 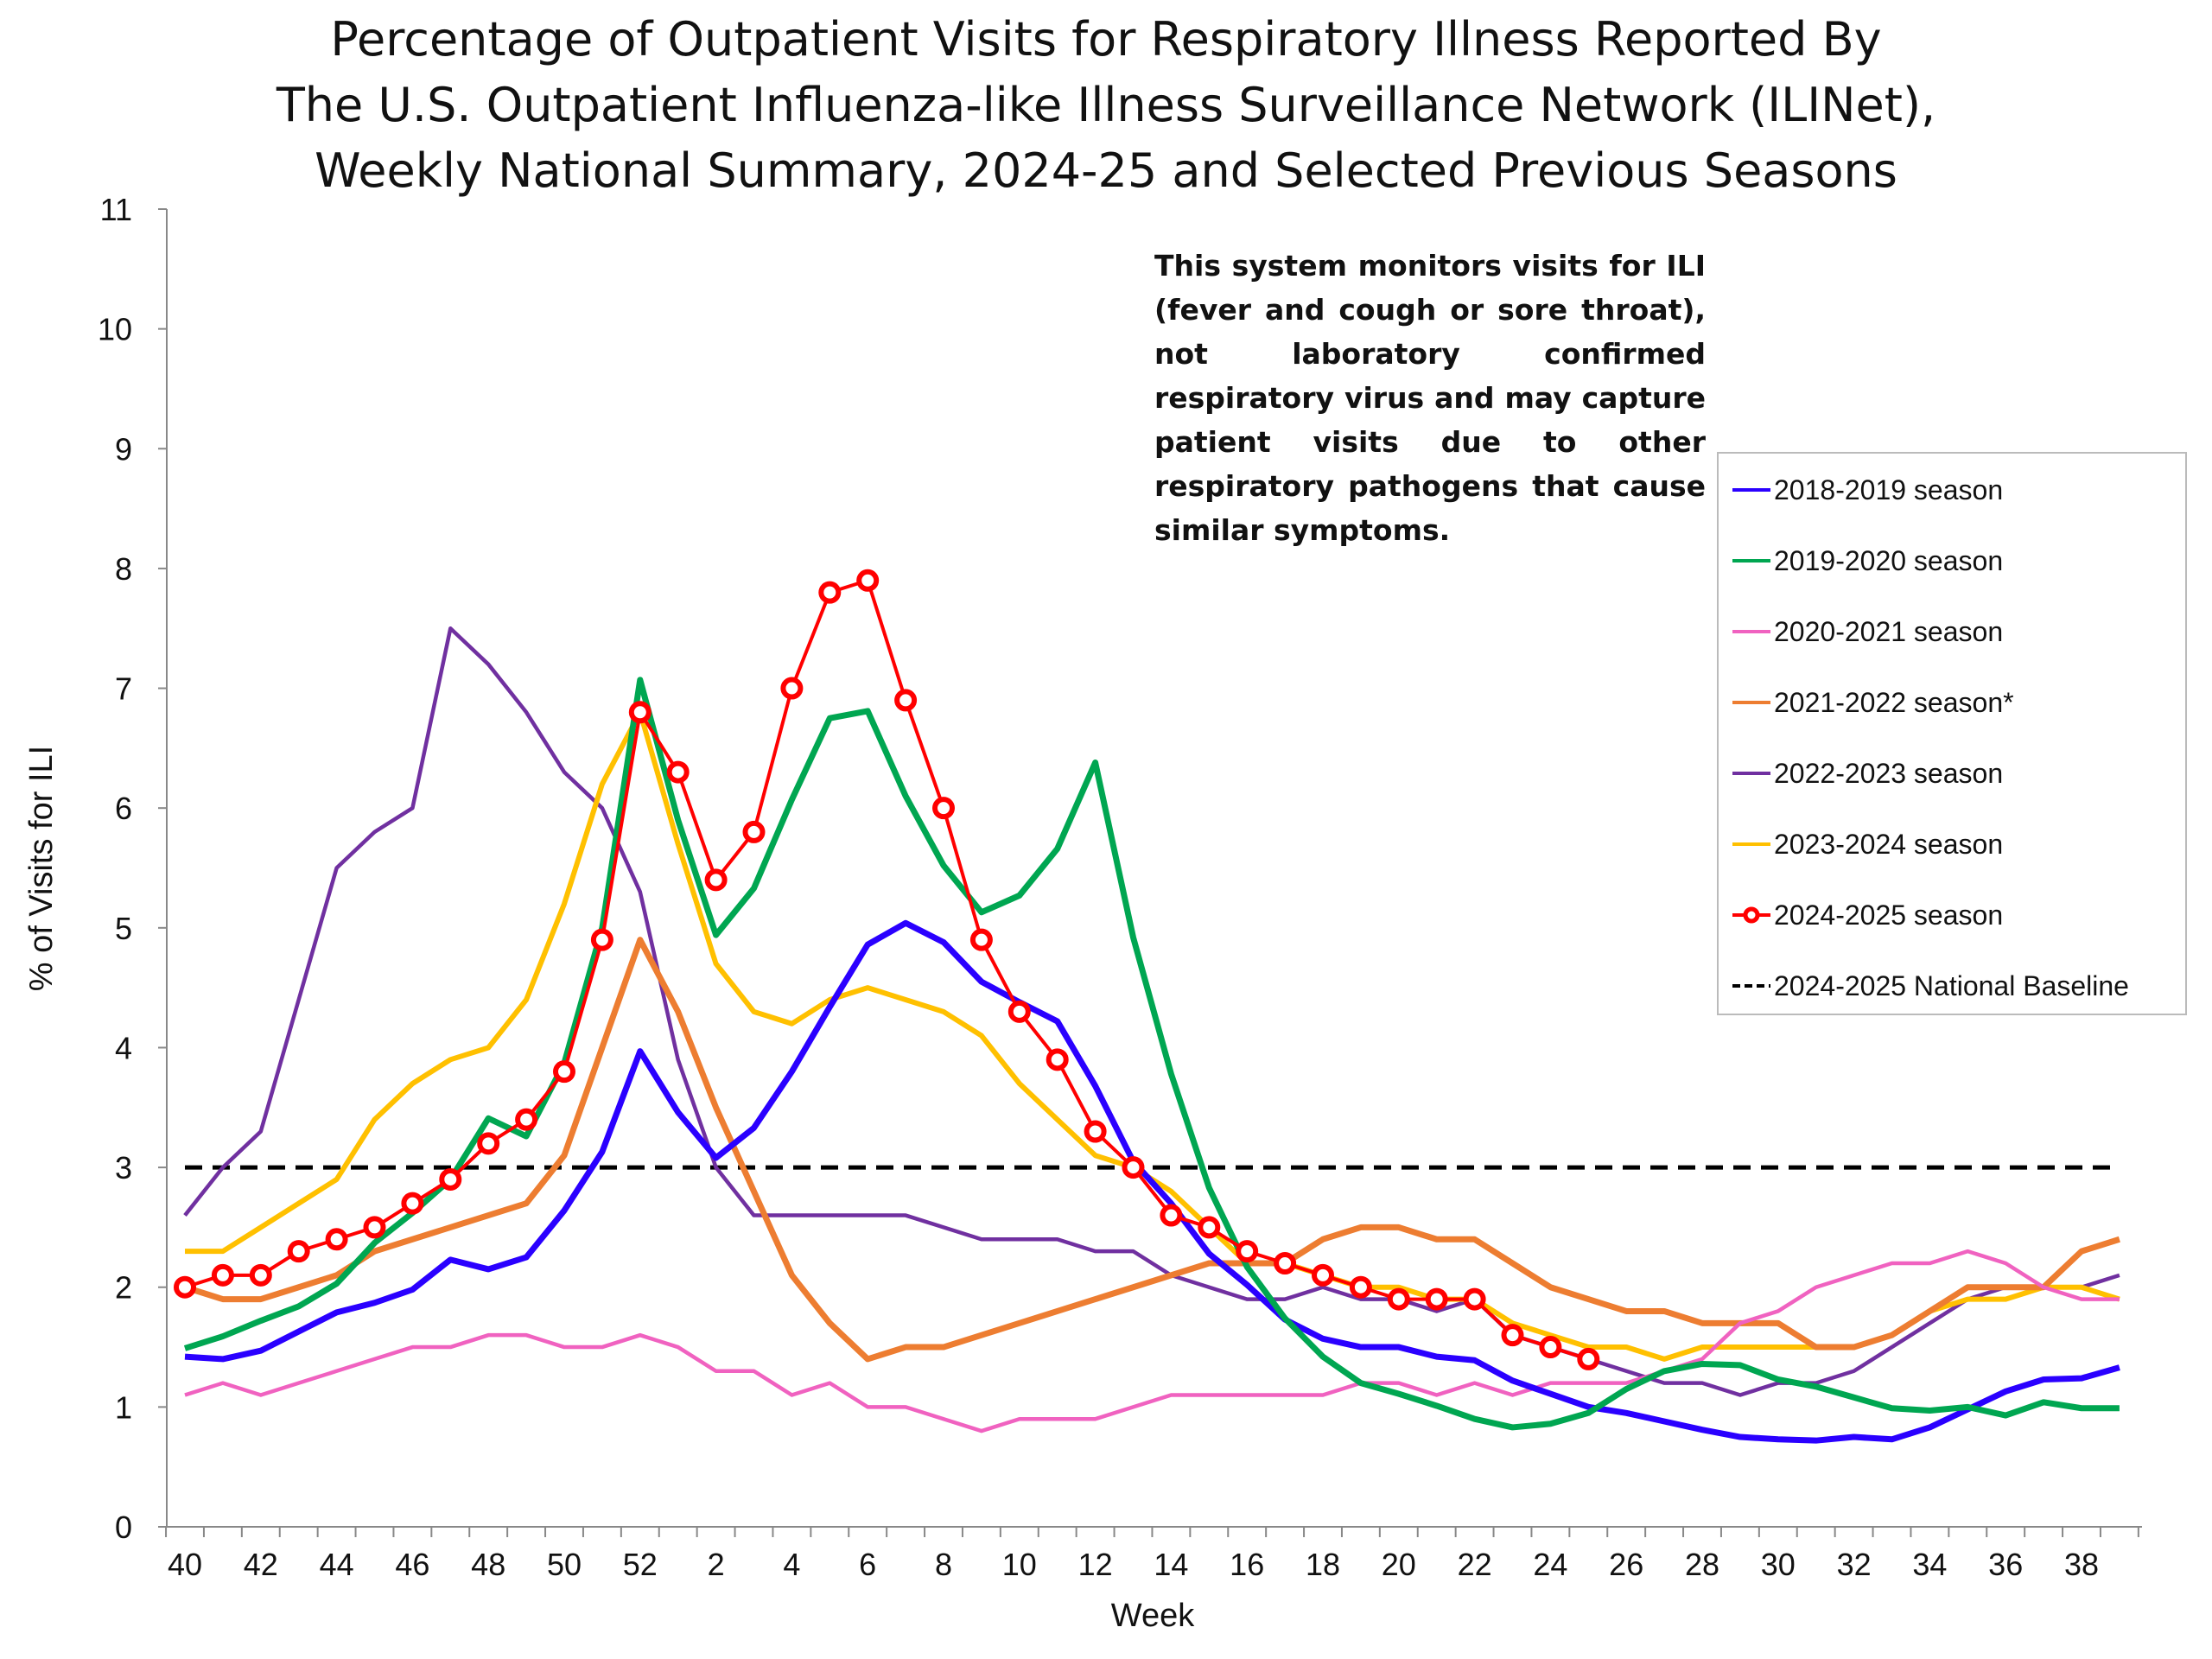 What do you see at coordinates (123, 569) in the screenshot?
I see `y-tick-label: 8` at bounding box center [123, 569].